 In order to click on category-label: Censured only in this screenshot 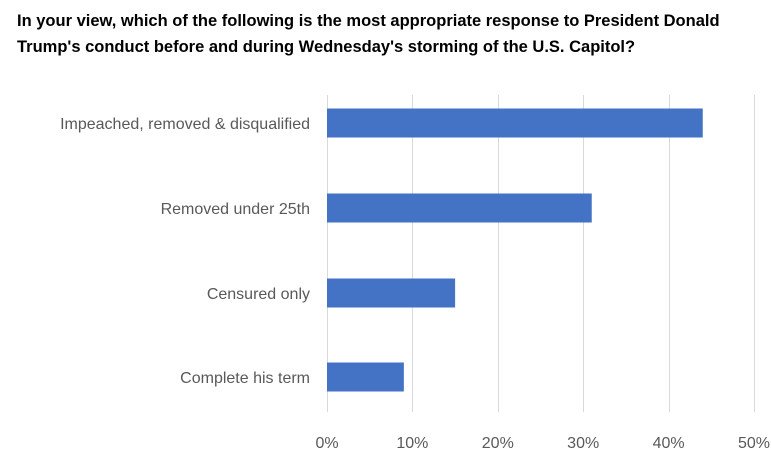, I will do `click(258, 294)`.